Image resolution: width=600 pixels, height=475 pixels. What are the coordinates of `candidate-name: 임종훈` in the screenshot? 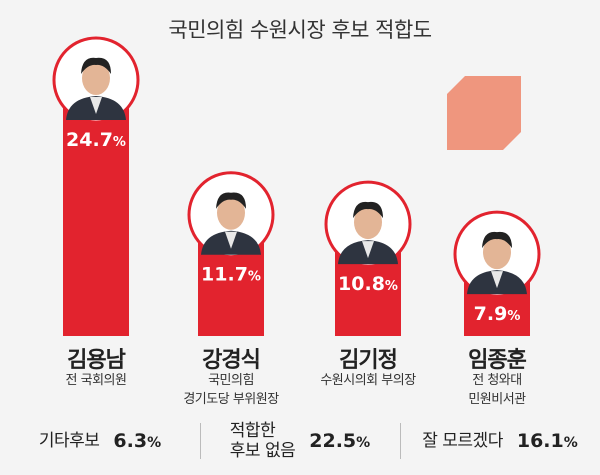 It's located at (497, 360).